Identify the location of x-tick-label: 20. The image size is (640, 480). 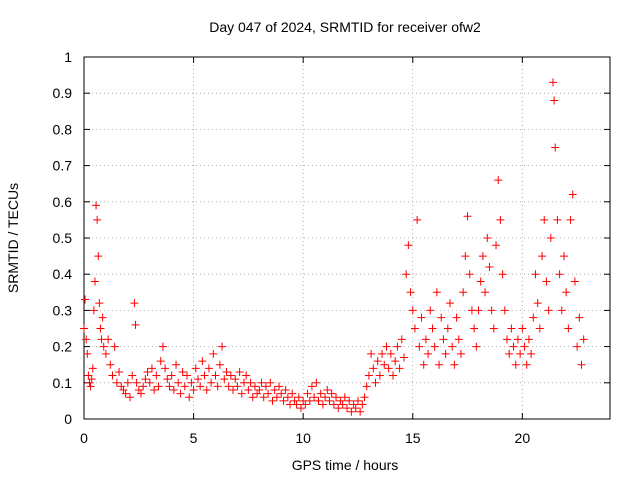
(523, 438).